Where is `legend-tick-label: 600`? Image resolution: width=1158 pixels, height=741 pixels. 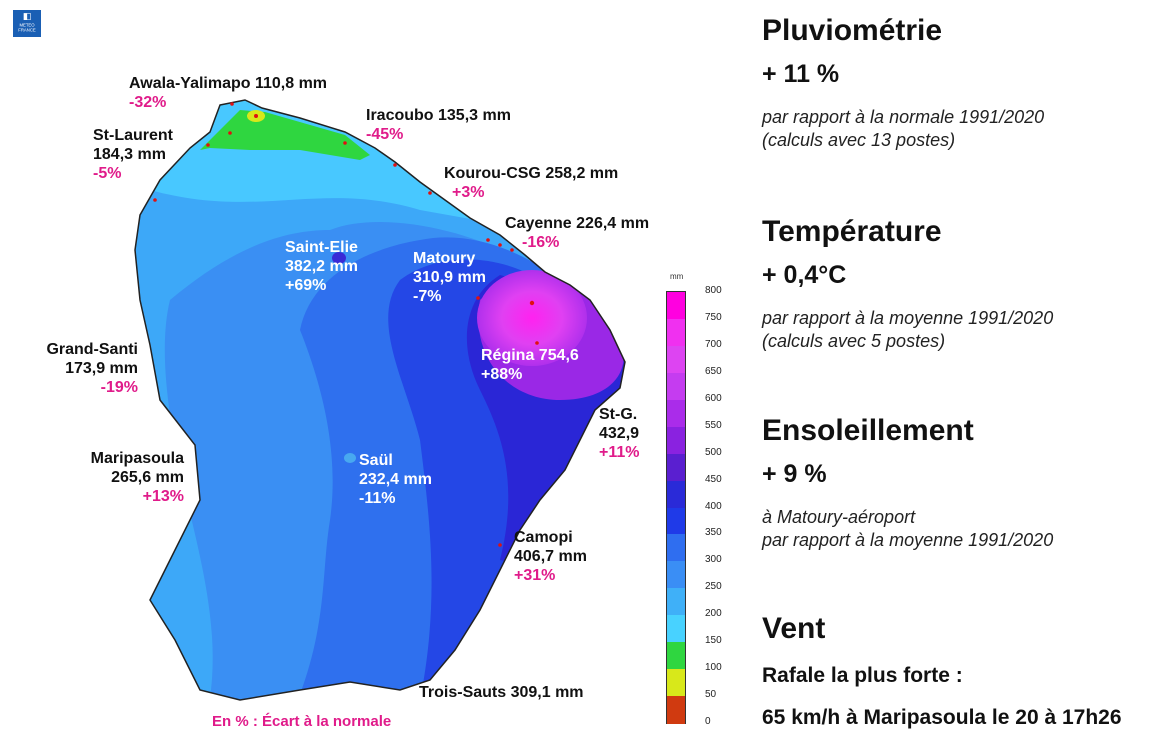
legend-tick-label: 600 is located at coordinates (713, 398).